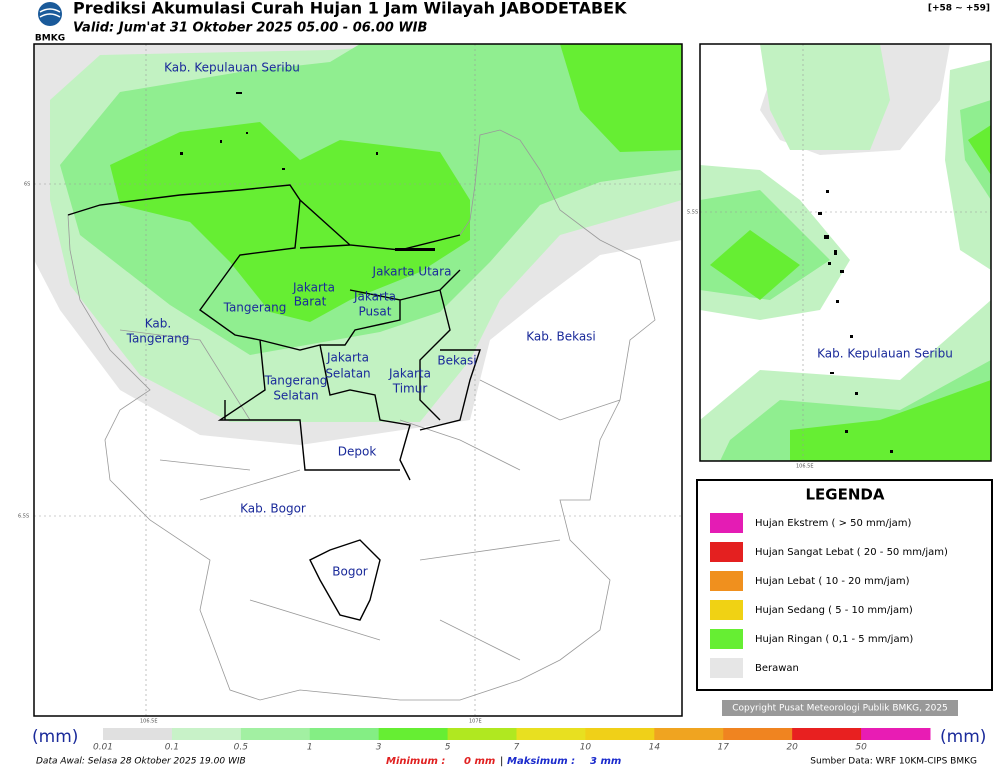 This screenshot has height=773, width=1000. Describe the element at coordinates (586, 748) in the screenshot. I see `colorbar-tick-label: 10` at that location.